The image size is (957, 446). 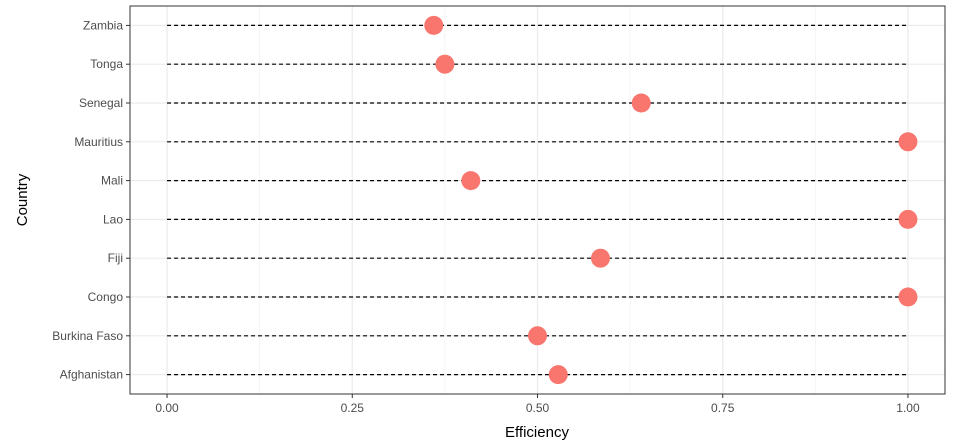 I want to click on y-tick-label: Lao, so click(x=113, y=219).